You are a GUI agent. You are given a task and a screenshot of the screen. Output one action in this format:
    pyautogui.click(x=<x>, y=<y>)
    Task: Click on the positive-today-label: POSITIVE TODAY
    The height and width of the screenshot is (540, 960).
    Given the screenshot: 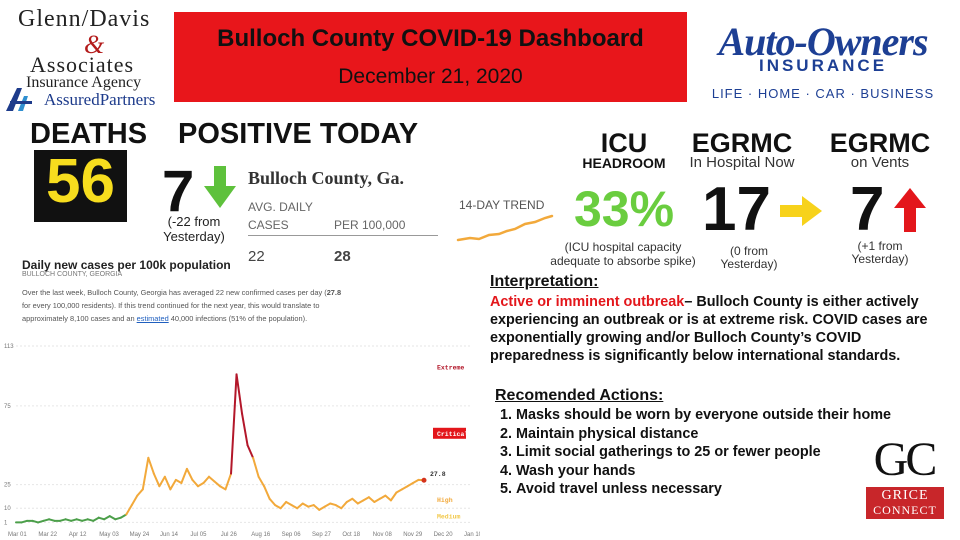 What is the action you would take?
    pyautogui.click(x=298, y=134)
    